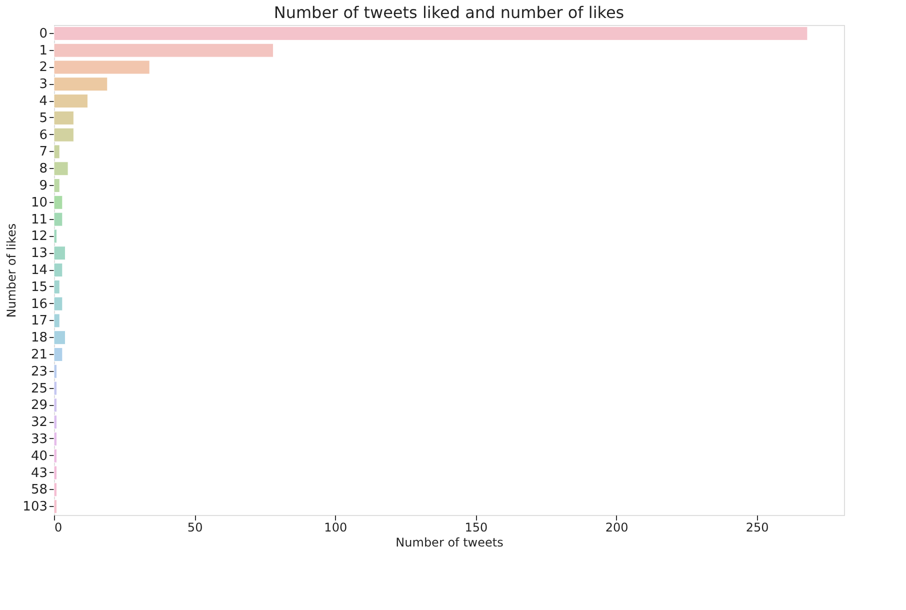 This screenshot has height=610, width=906. What do you see at coordinates (43, 118) in the screenshot?
I see `y-tick-label: 5` at bounding box center [43, 118].